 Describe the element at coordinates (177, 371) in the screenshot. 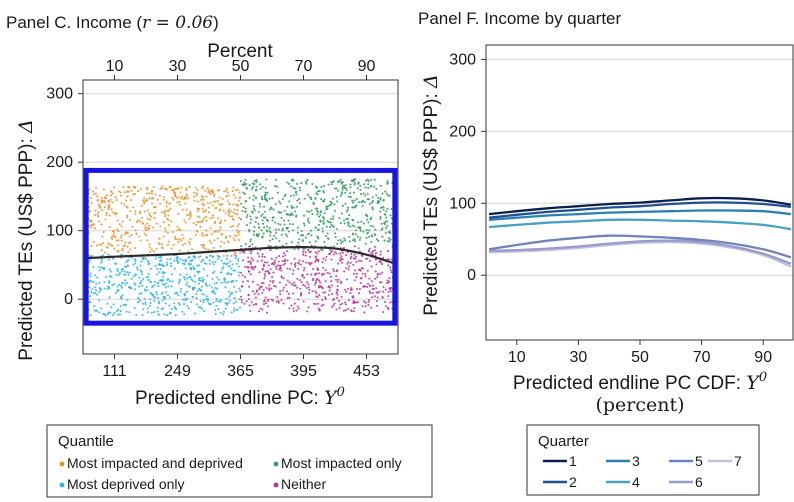

I see `panel-c-bottom-tick-label: 249` at that location.